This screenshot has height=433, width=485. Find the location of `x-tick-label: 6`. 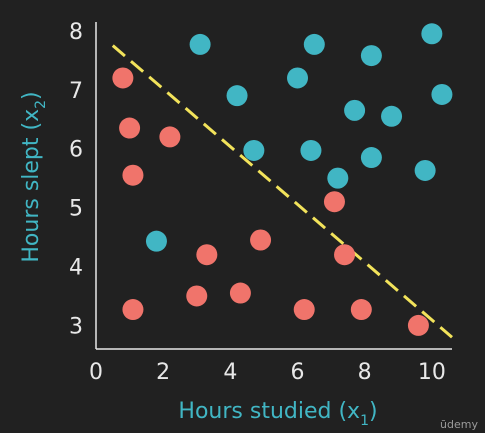

x-tick-label: 6 is located at coordinates (298, 372).